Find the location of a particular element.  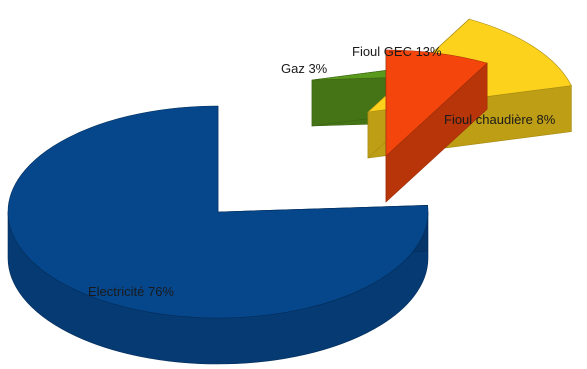

slice-label-fioul-chaudiere: Fioul chaudière 8% is located at coordinates (500, 119).